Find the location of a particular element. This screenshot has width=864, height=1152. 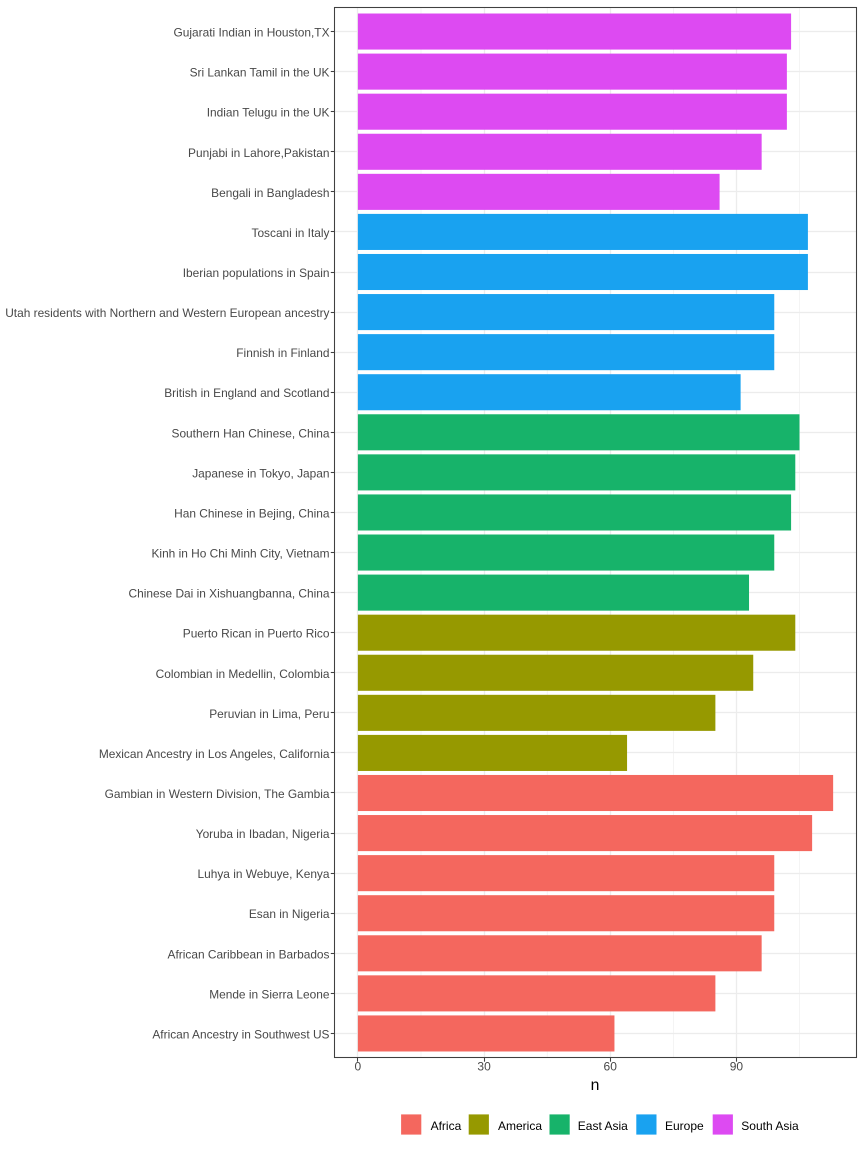

svg-text: 0 is located at coordinates (358, 1067).